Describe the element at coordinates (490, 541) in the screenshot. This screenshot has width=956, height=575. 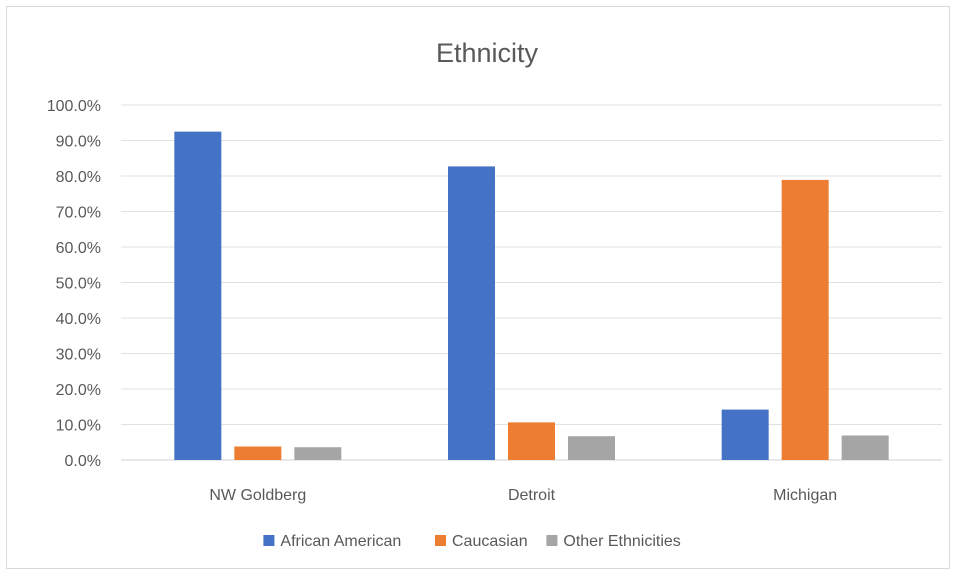
I see `legend-label: Caucasian` at that location.